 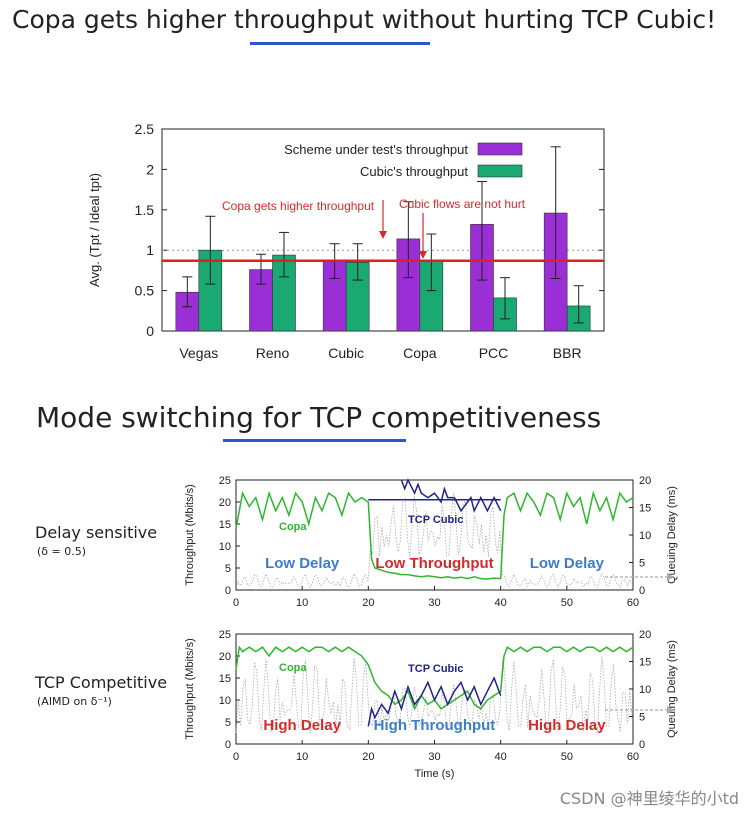 What do you see at coordinates (150, 250) in the screenshot?
I see `y-tick-label: 1` at bounding box center [150, 250].